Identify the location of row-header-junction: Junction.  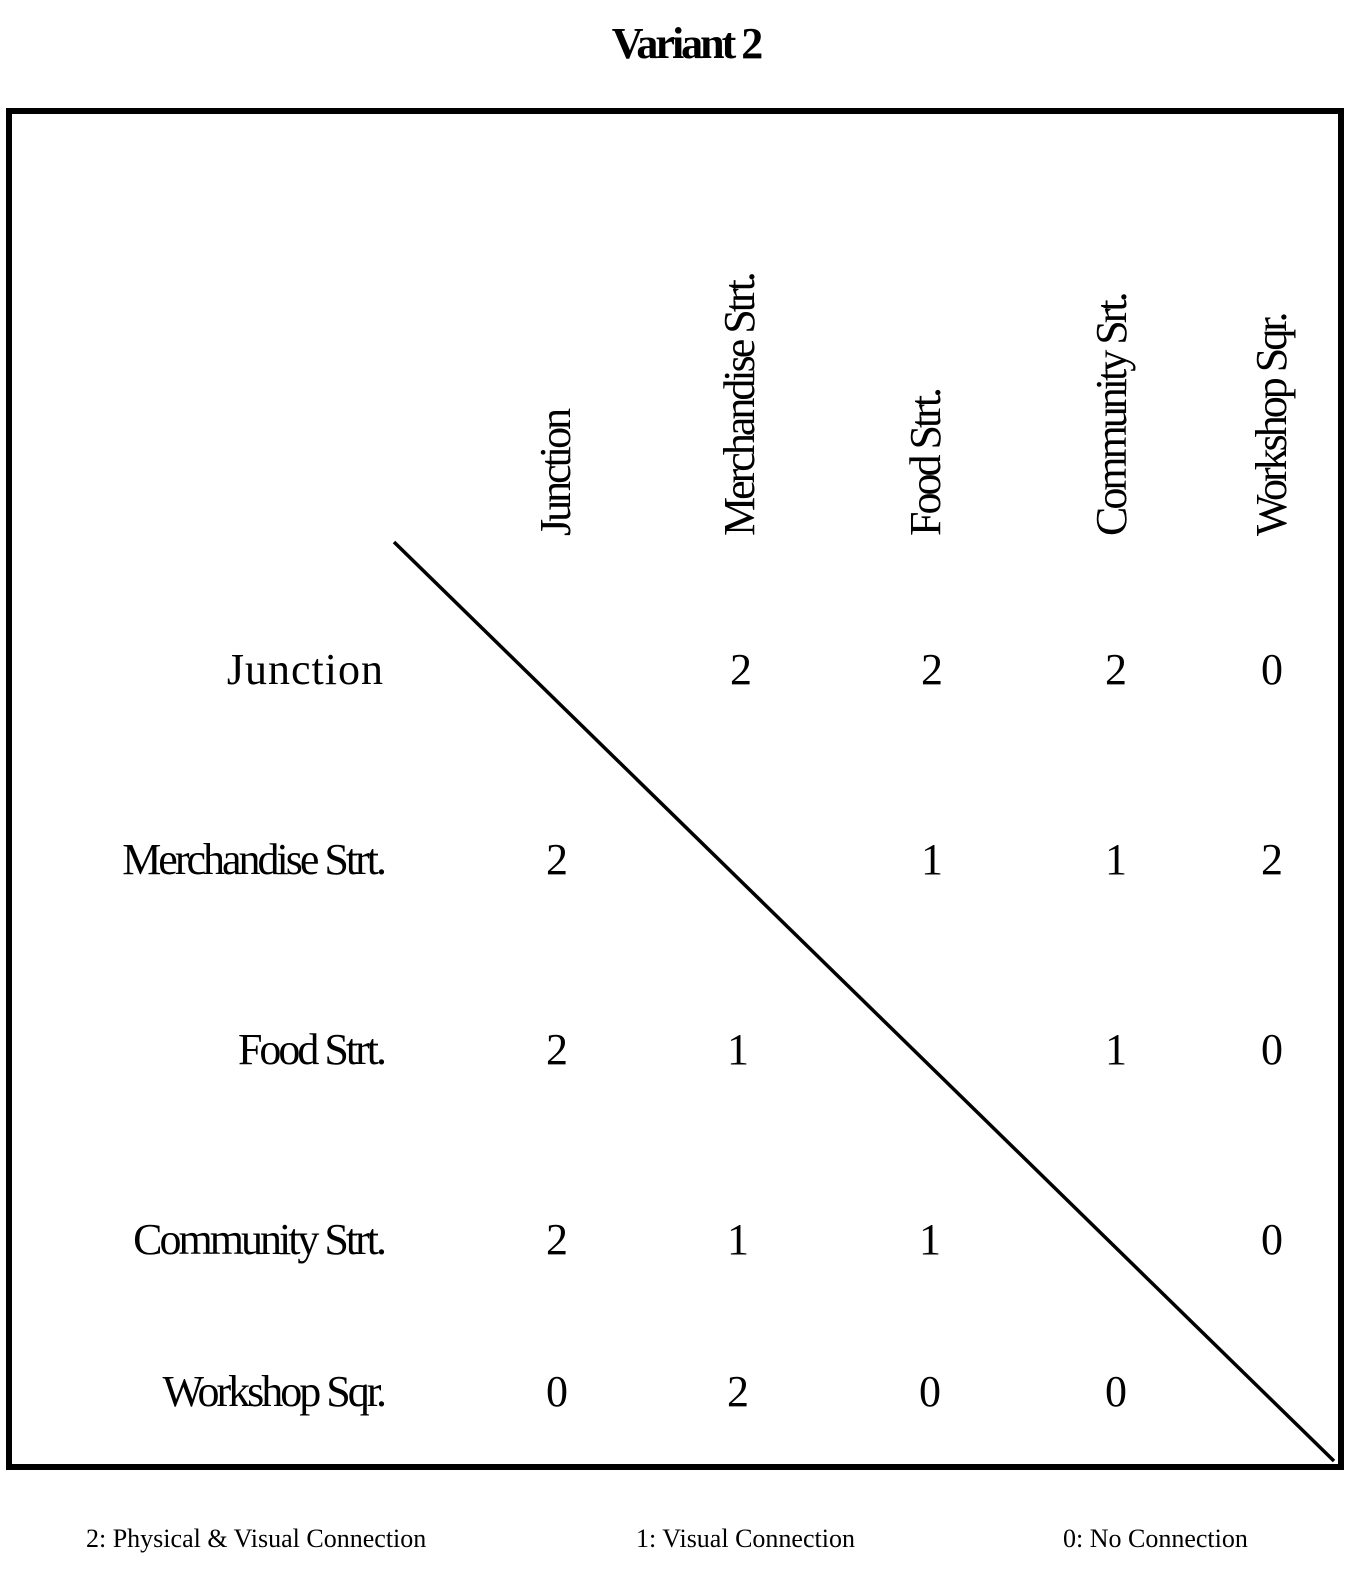
(305, 669).